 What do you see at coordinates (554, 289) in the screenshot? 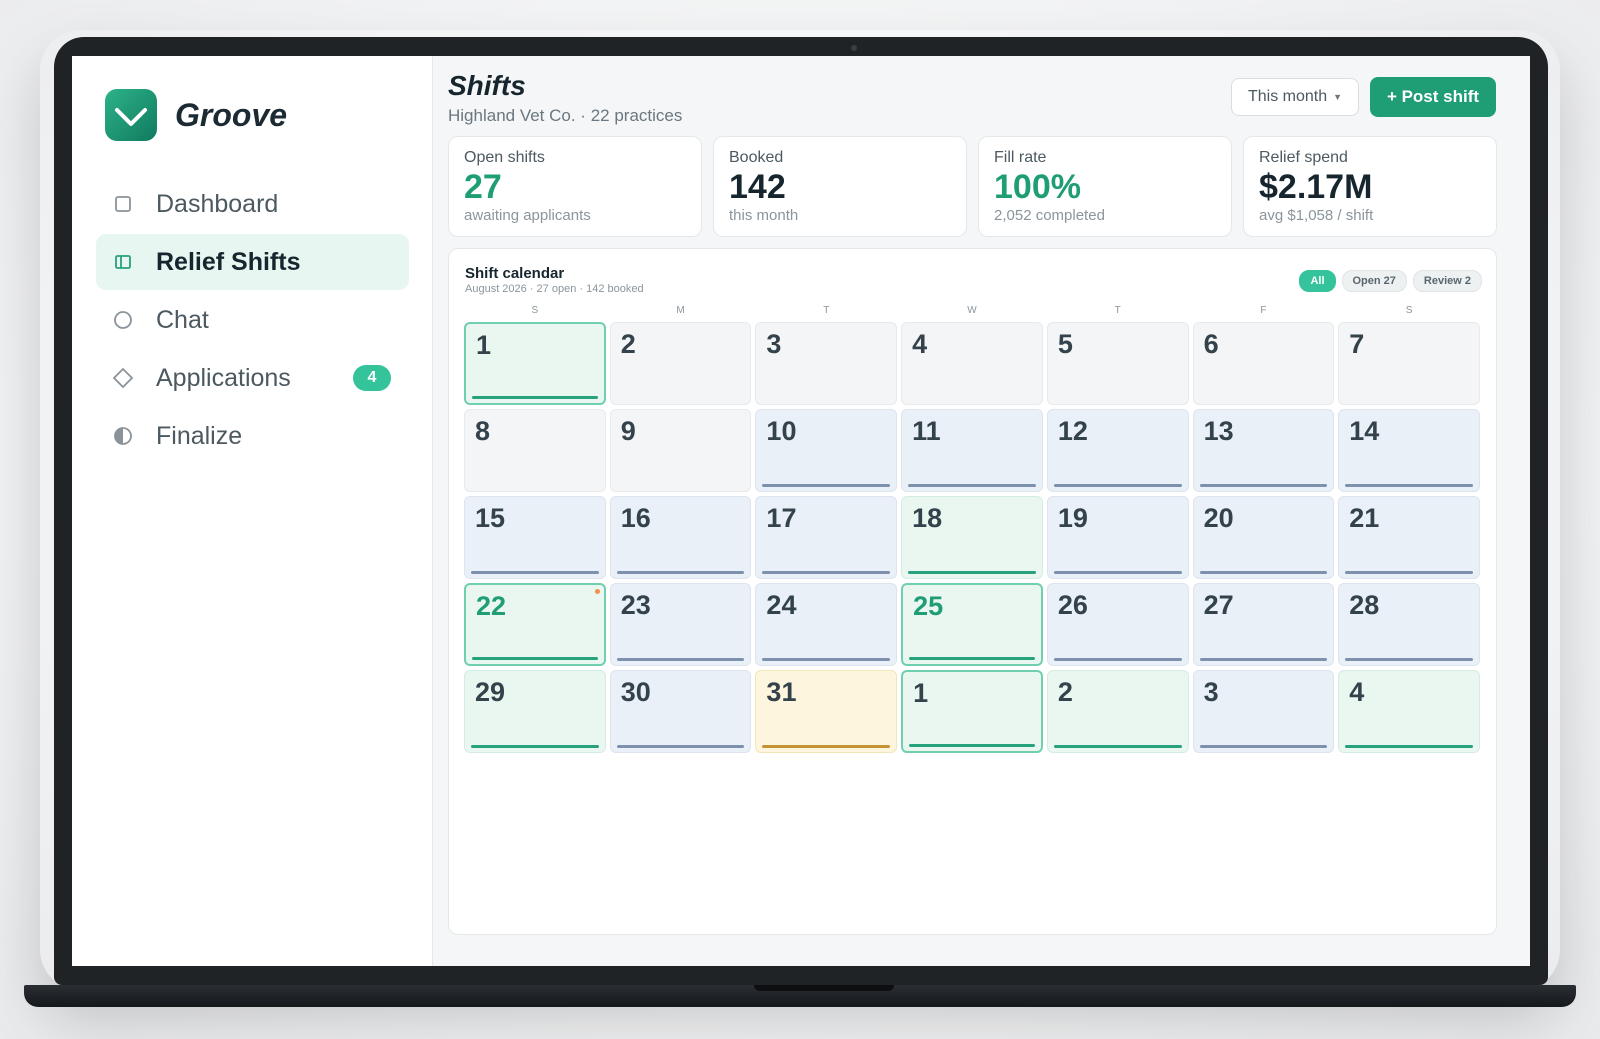
I see `calendar-subtitle: August 2026 · 27 open · 142 booked` at bounding box center [554, 289].